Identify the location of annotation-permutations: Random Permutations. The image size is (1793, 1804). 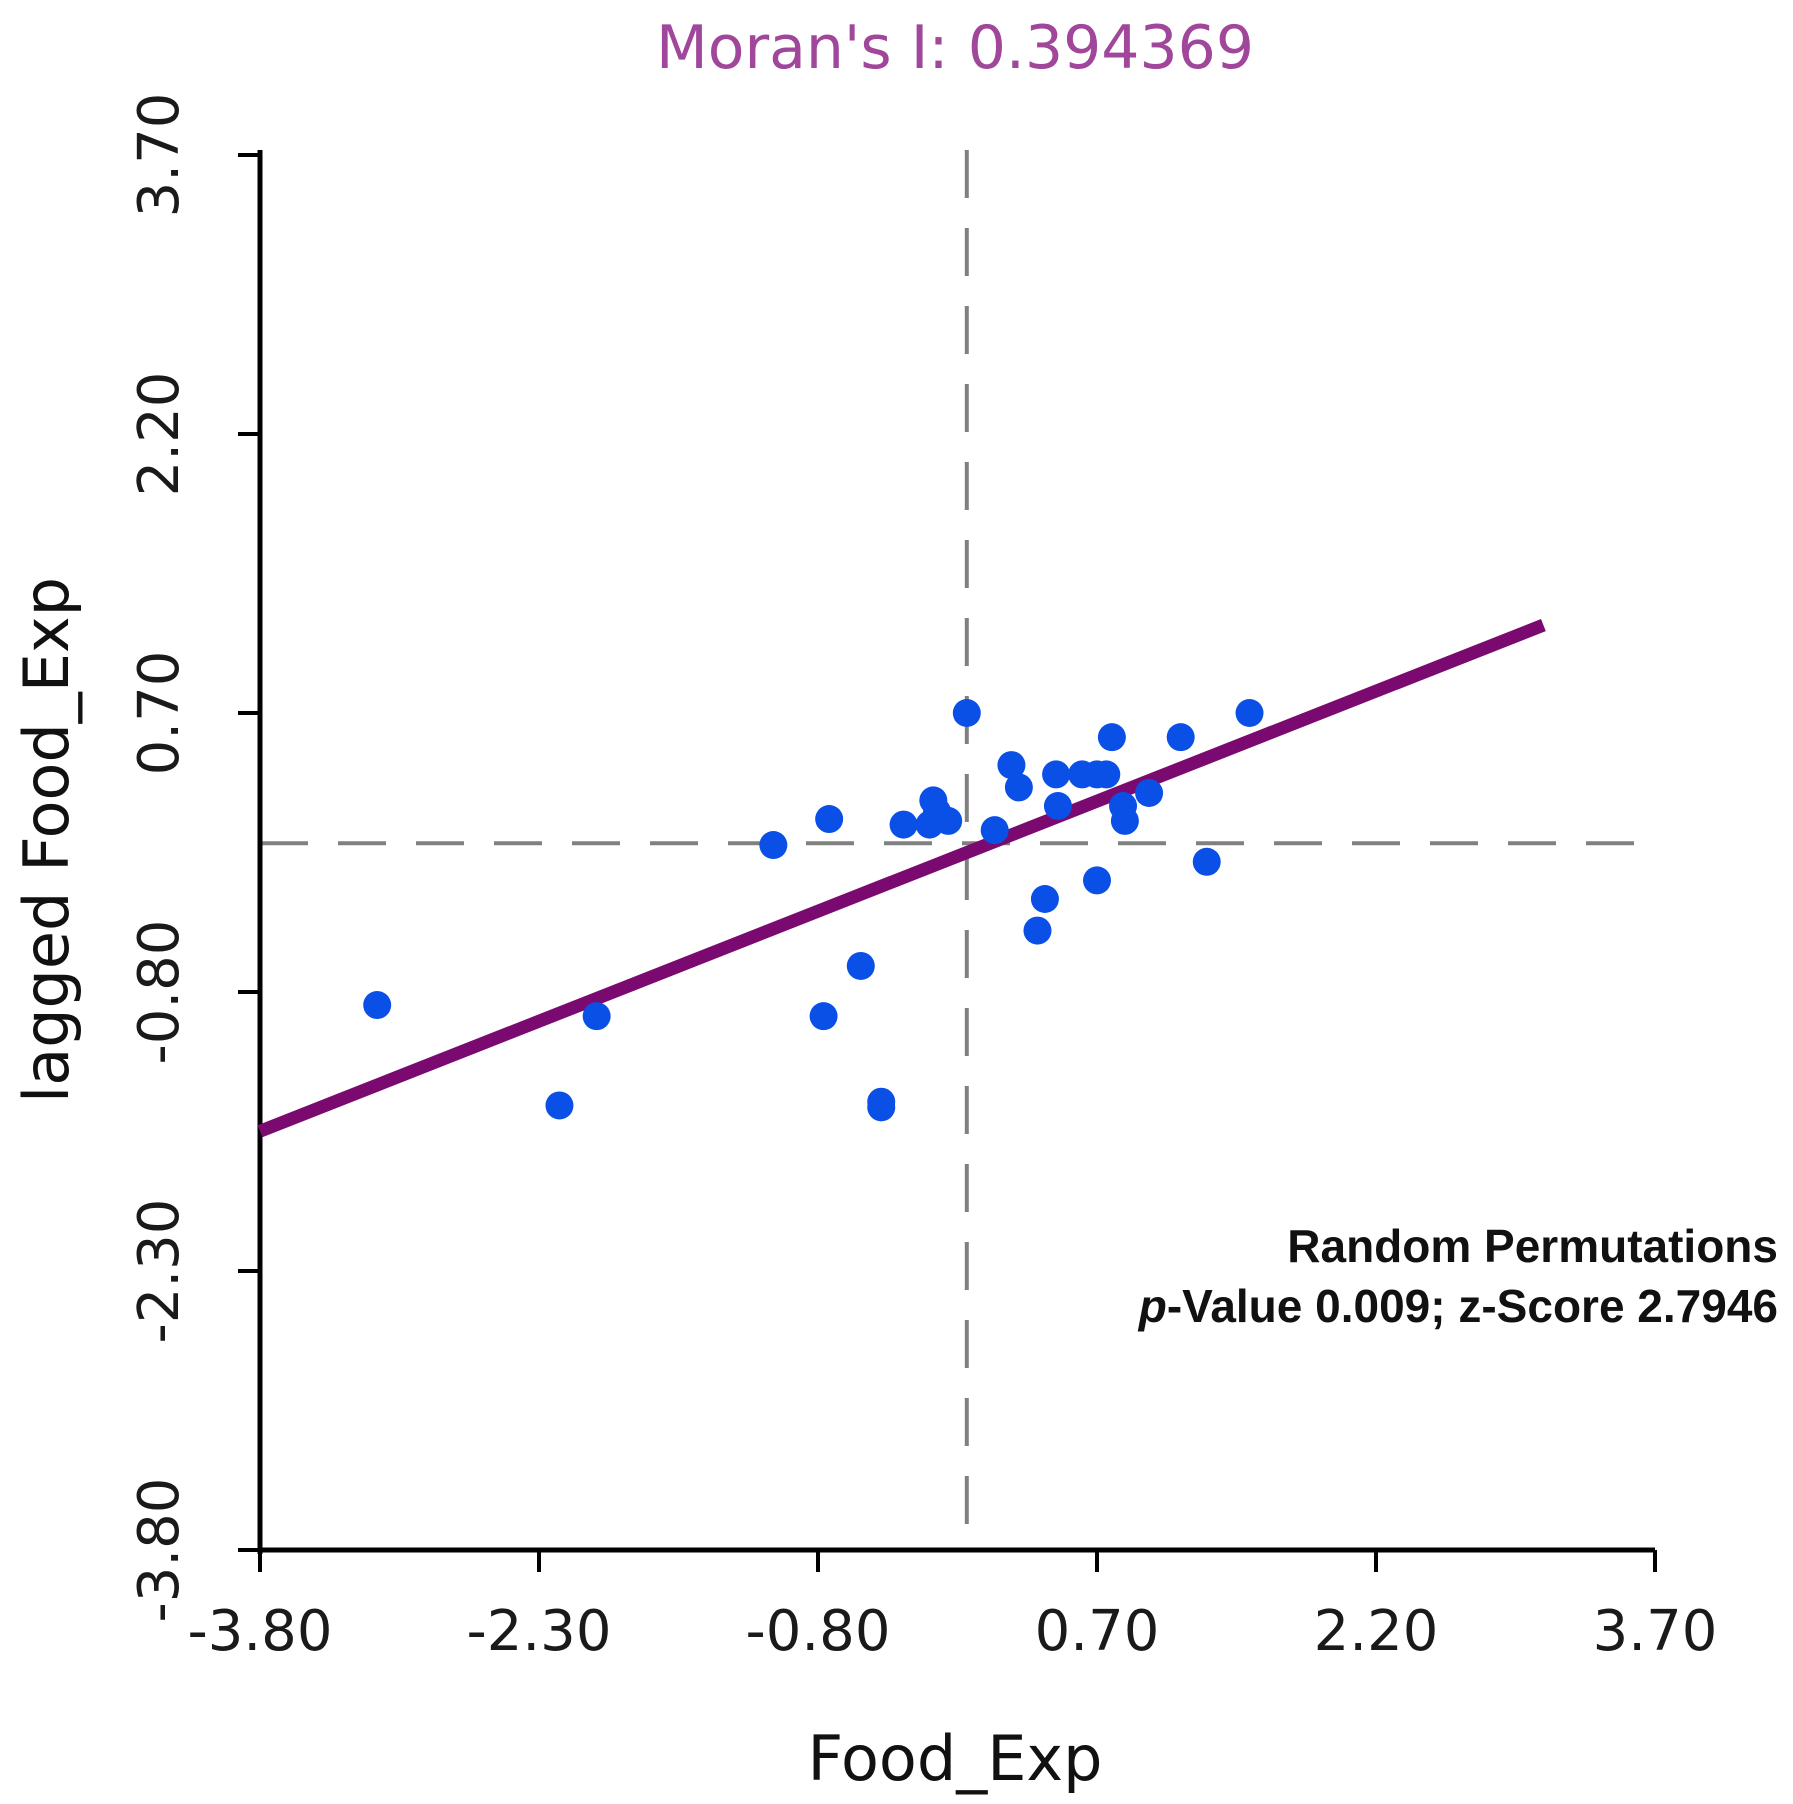
(1532, 1246).